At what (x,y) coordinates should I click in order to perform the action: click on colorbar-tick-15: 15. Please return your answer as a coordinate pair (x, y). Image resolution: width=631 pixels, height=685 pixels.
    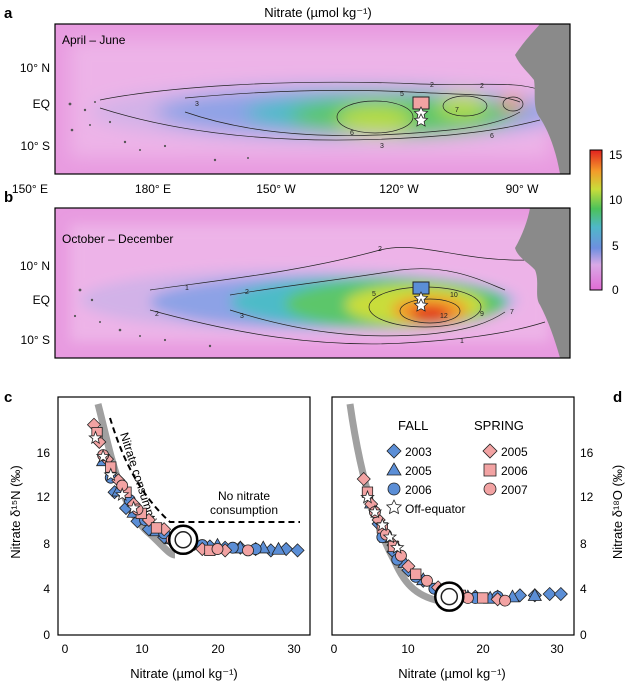
    Looking at the image, I should click on (616, 155).